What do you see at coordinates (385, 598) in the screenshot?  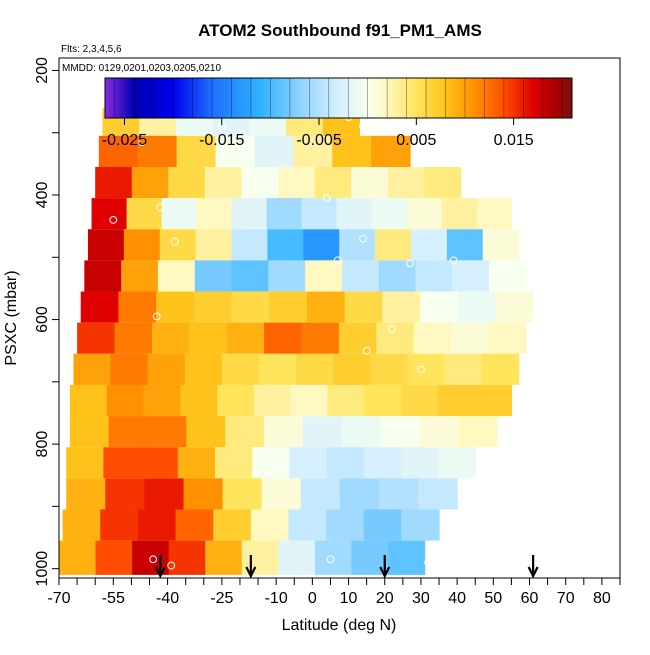 I see `x-tick-label: 20` at bounding box center [385, 598].